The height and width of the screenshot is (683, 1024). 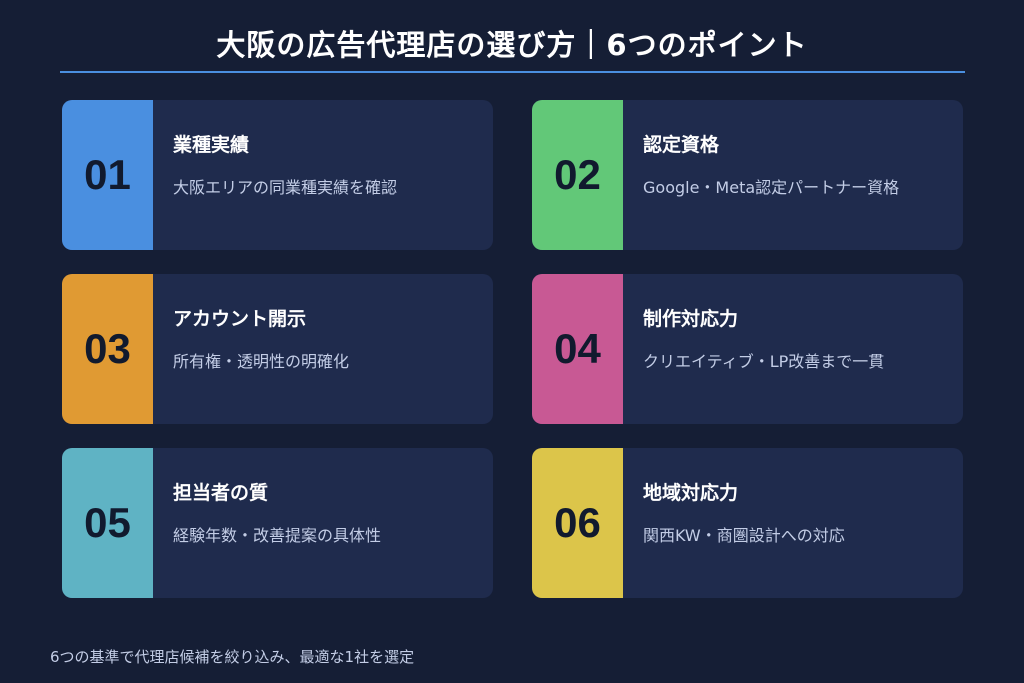 I want to click on point-title: 担当者の質, so click(x=221, y=493).